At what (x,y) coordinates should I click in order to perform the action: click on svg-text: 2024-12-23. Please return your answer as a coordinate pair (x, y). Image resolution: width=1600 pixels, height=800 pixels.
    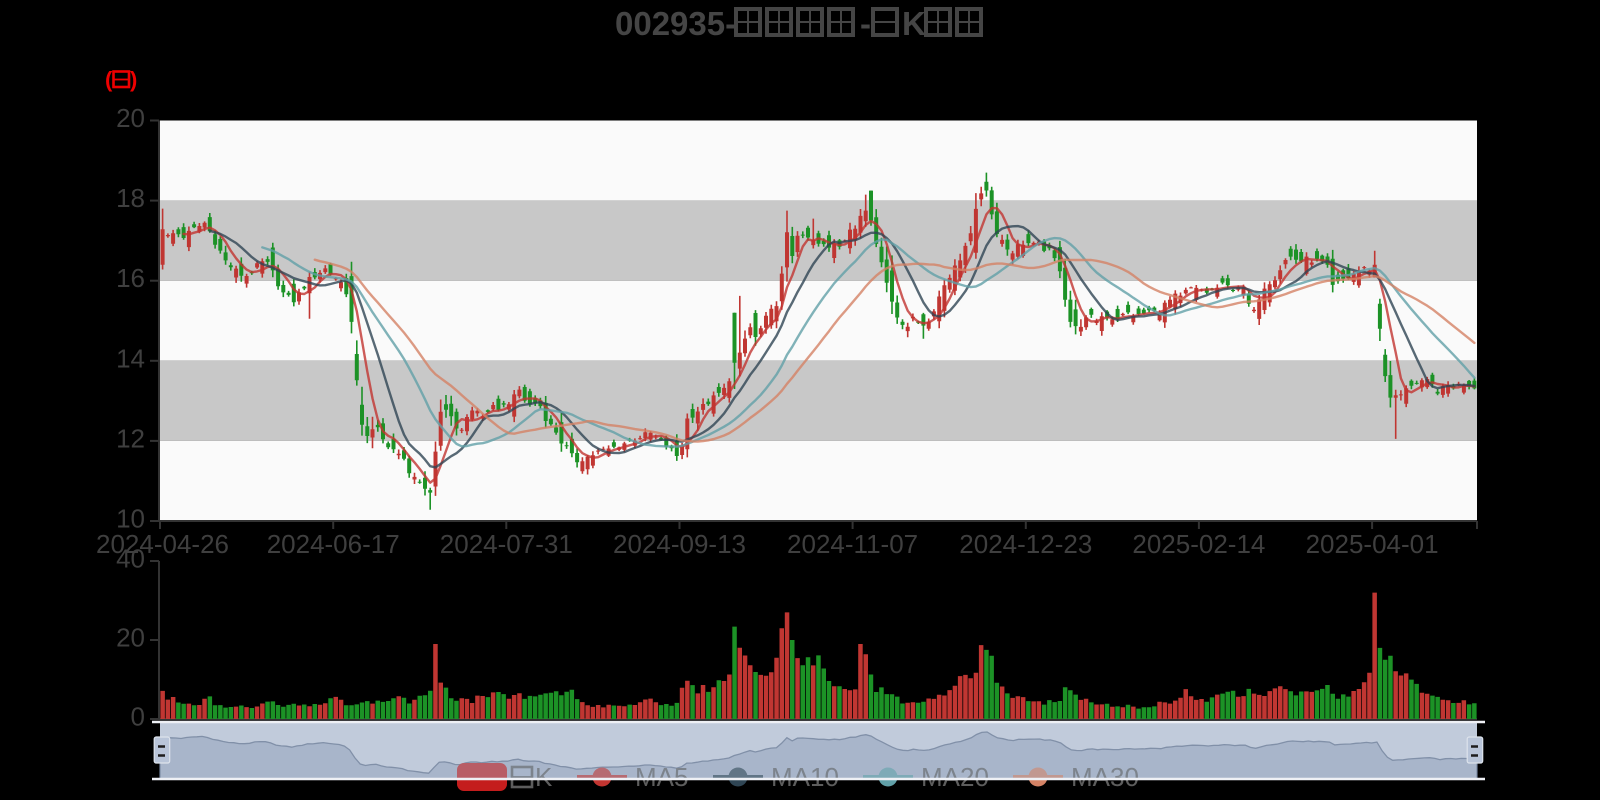
    Looking at the image, I should click on (1025, 544).